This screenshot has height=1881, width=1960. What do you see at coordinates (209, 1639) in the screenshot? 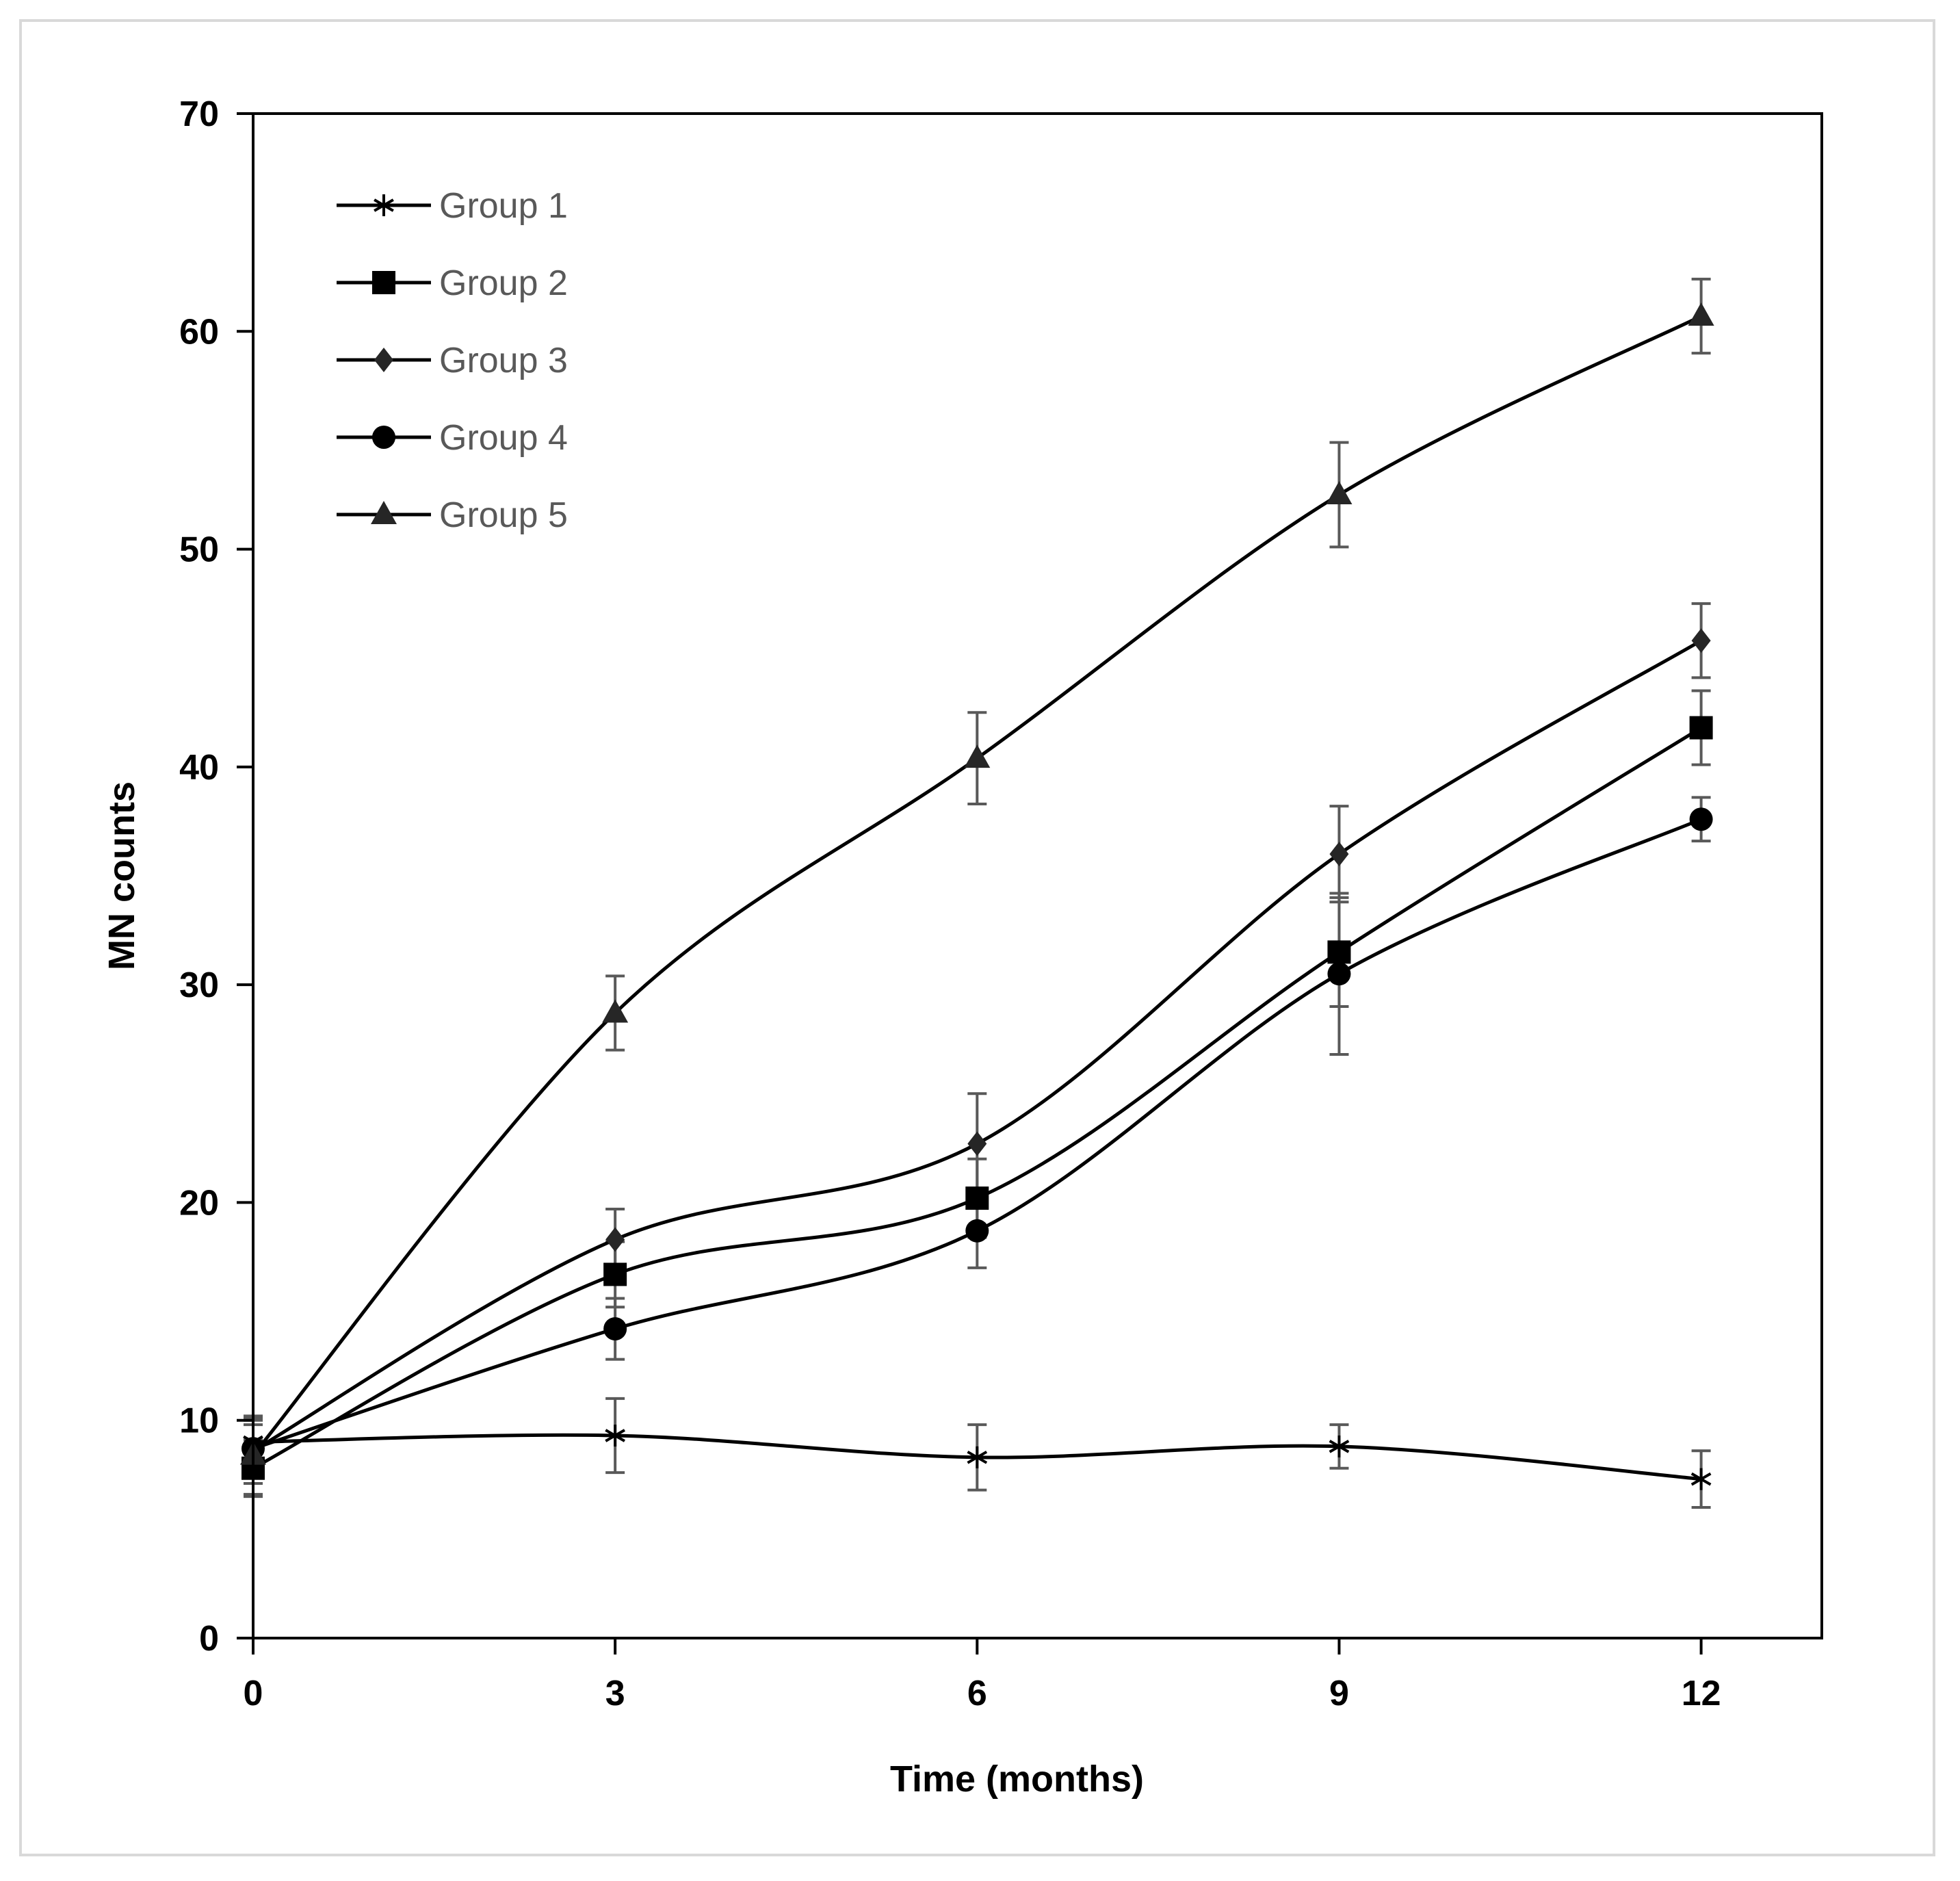
I see `y-tick-label: 0` at bounding box center [209, 1639].